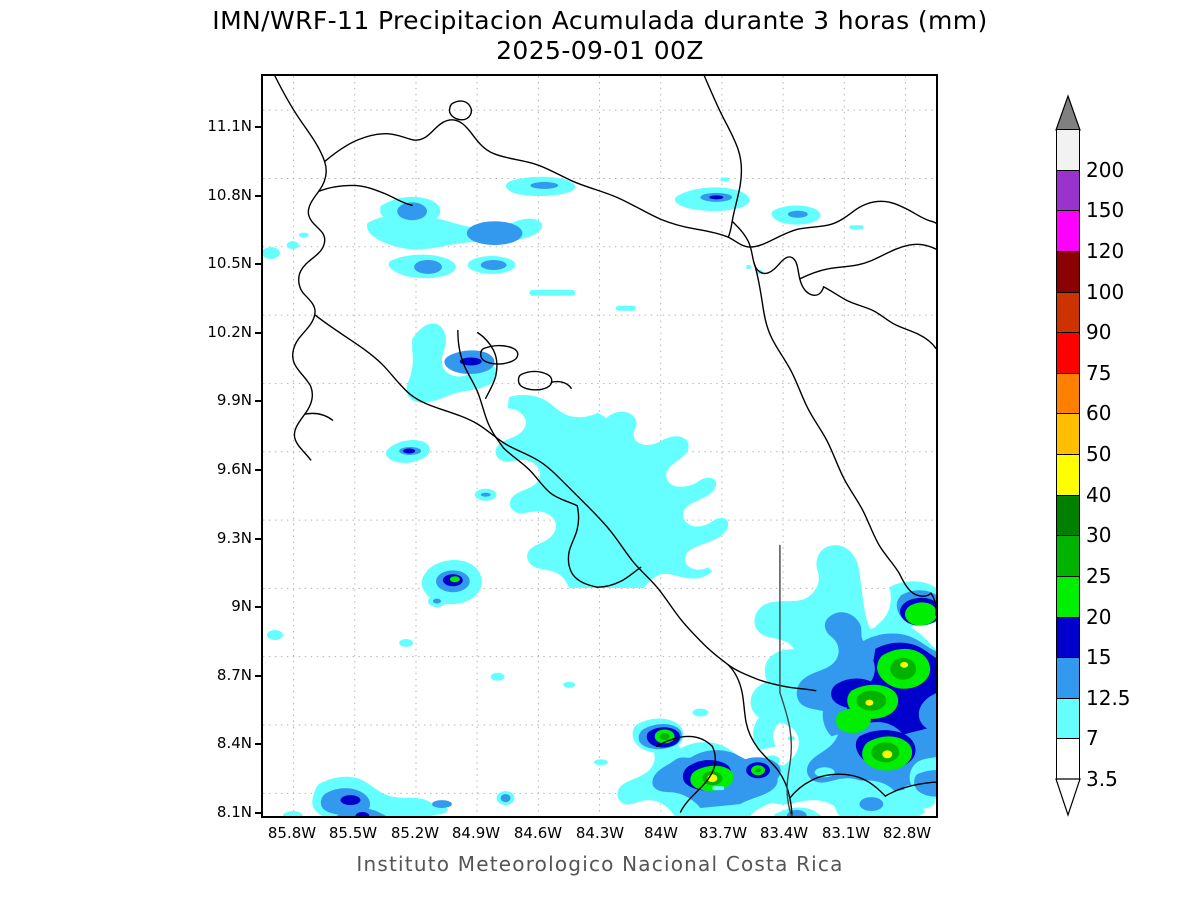  I want to click on xtick-label: 83.1W, so click(846, 833).